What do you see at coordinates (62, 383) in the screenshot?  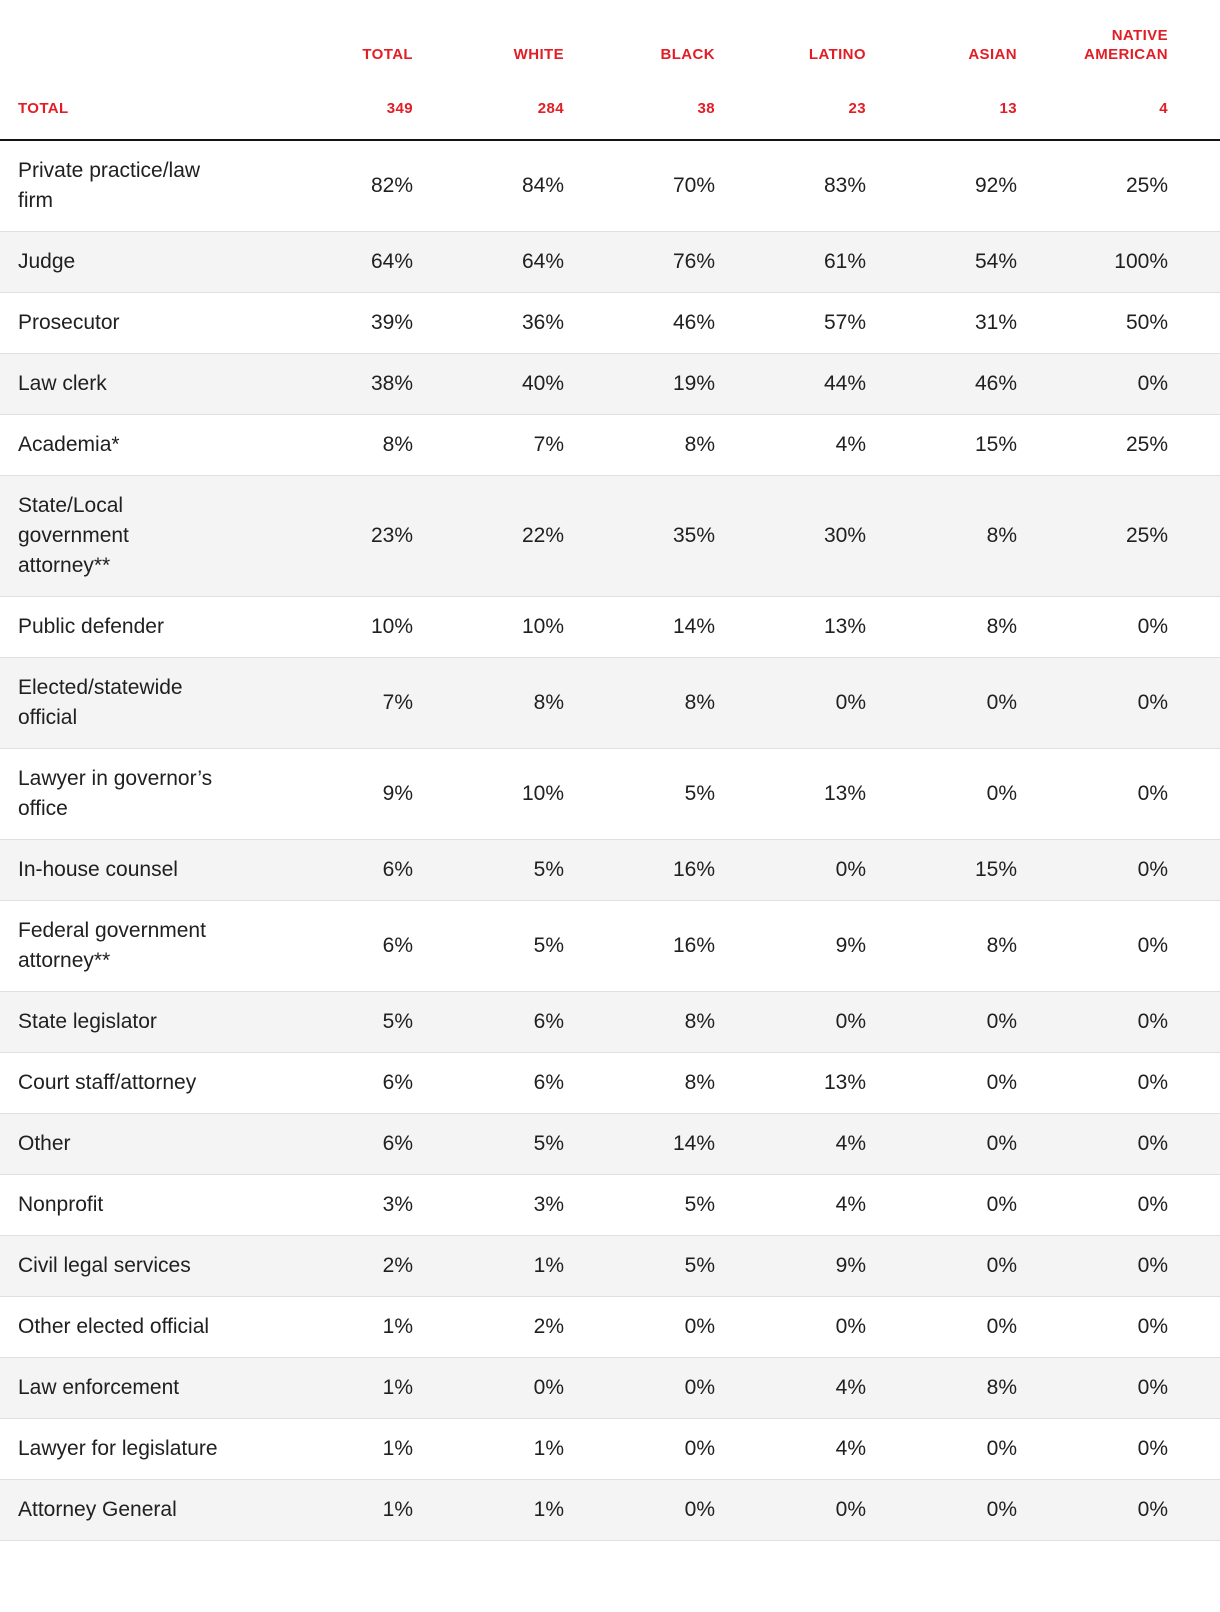 I see `row-label: Law clerk` at bounding box center [62, 383].